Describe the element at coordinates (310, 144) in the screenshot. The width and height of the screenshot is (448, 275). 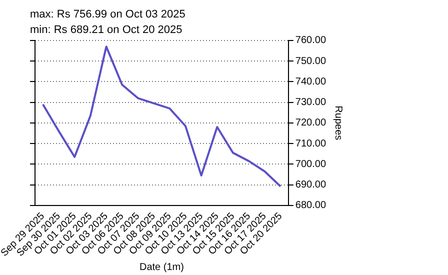
I see `y-tick-label: 710.00` at that location.